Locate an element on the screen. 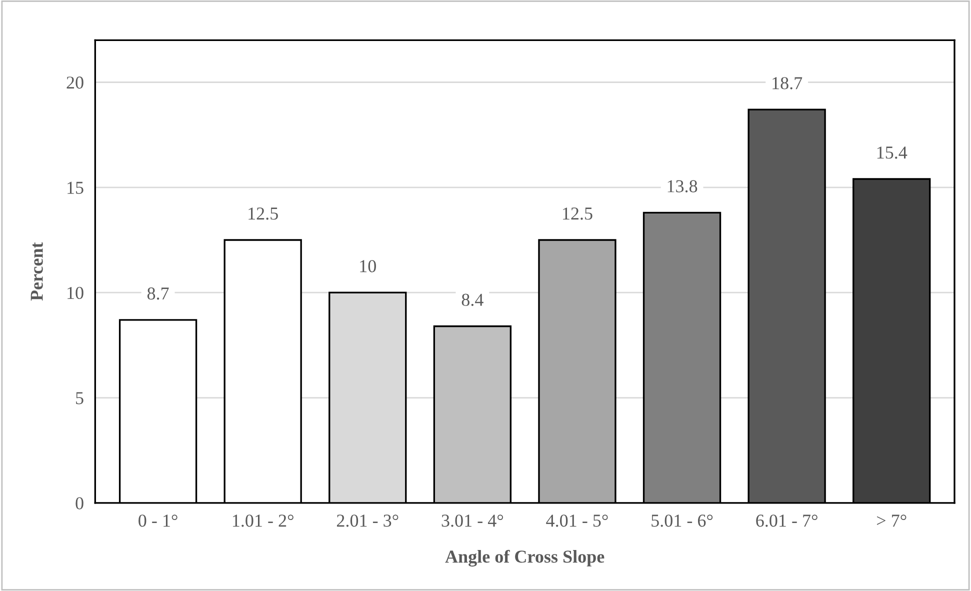 Image resolution: width=971 pixels, height=591 pixels. y-tick-label: 10 is located at coordinates (76, 293).